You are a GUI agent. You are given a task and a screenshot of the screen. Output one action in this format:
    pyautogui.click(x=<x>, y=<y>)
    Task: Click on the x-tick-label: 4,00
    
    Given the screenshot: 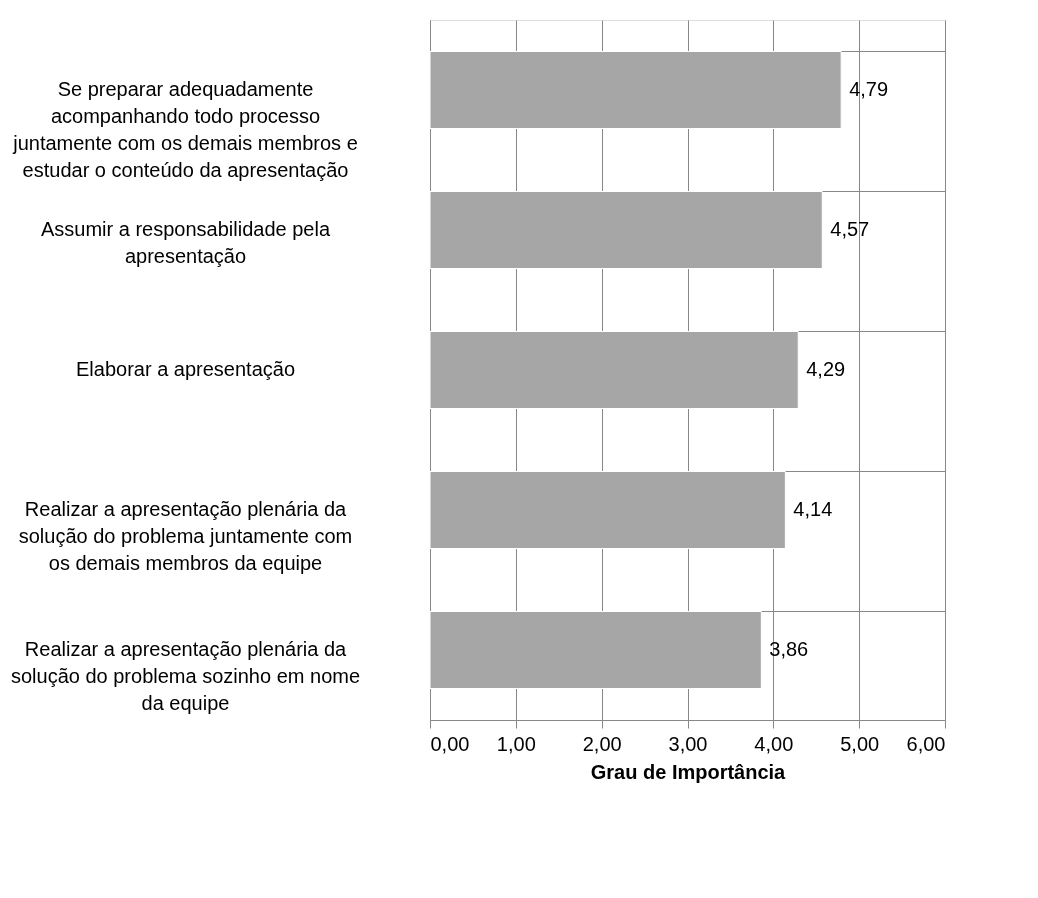 What is the action you would take?
    pyautogui.click(x=774, y=743)
    